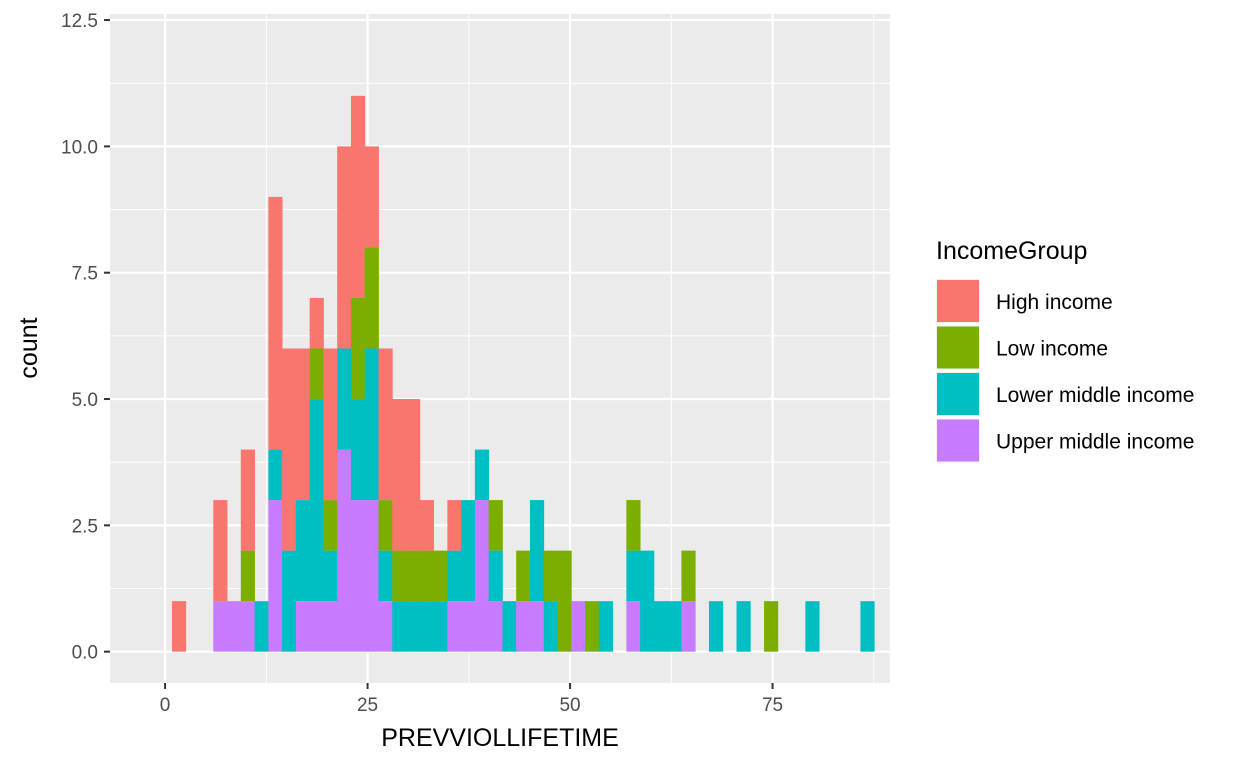 The image size is (1248, 768). Describe the element at coordinates (1095, 395) in the screenshot. I see `legend-label: Lower middle income` at that location.